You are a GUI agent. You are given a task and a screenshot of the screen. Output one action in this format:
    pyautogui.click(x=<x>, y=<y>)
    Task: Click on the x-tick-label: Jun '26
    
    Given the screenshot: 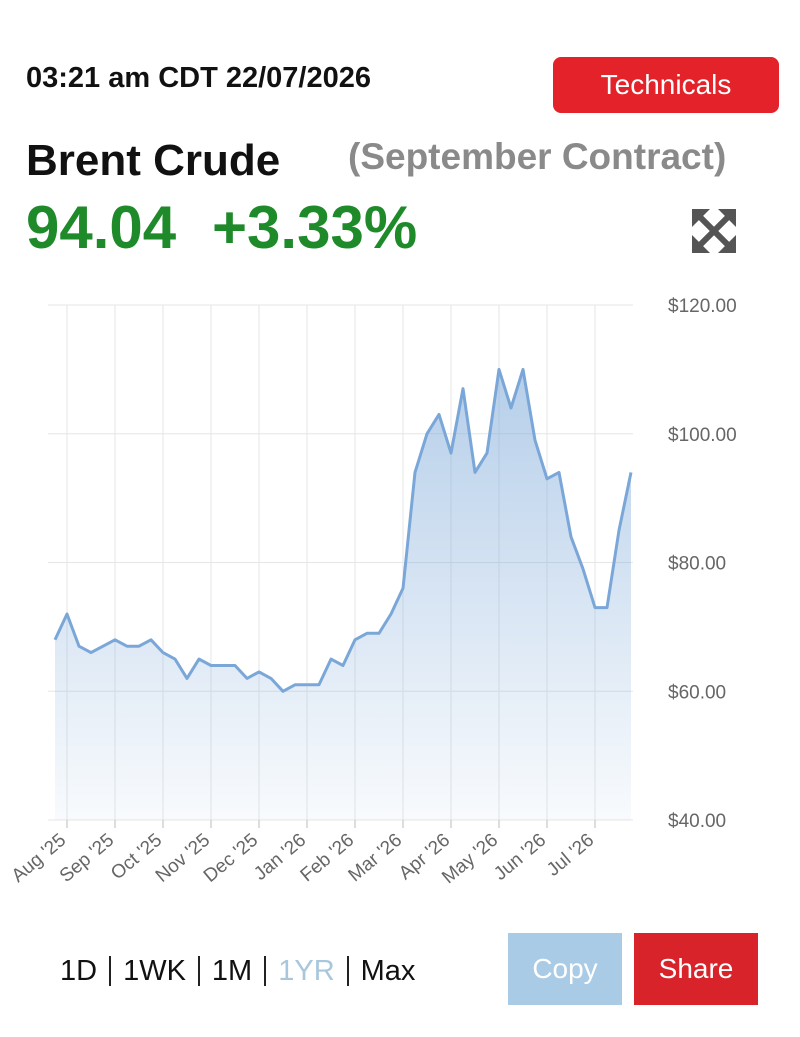 What is the action you would take?
    pyautogui.click(x=520, y=857)
    